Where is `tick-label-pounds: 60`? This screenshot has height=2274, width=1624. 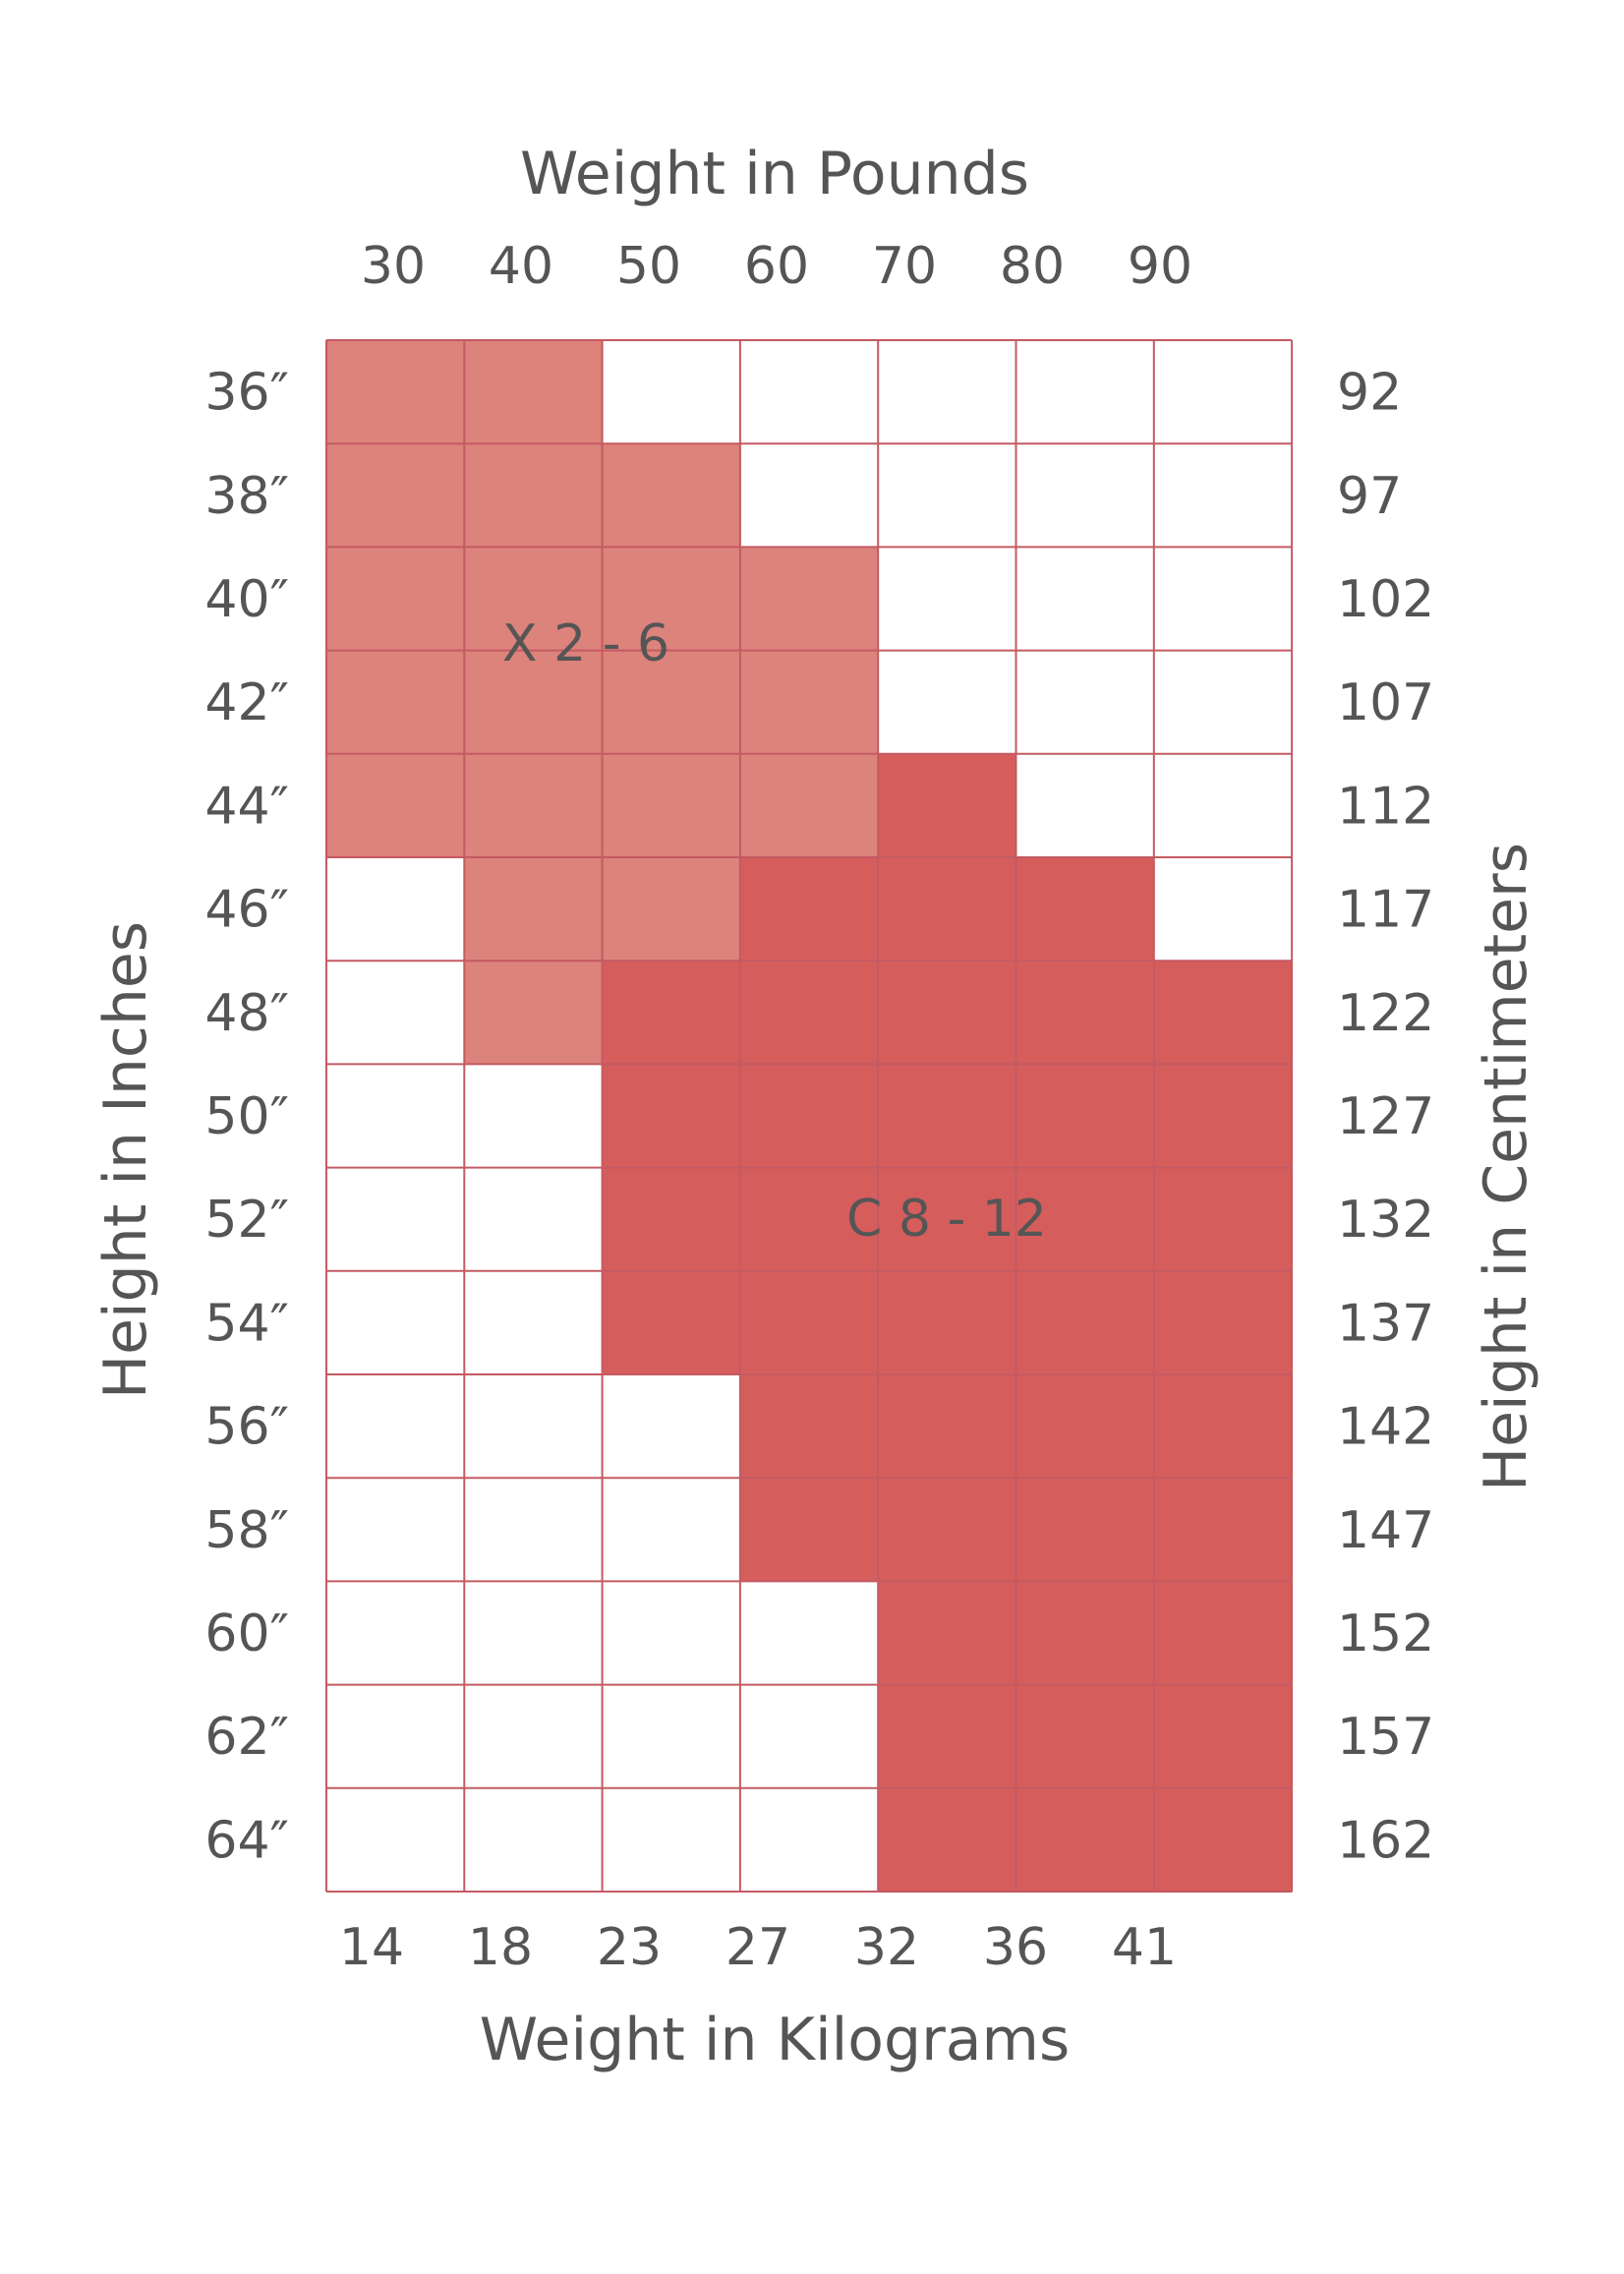
tick-label-pounds: 60 is located at coordinates (776, 266).